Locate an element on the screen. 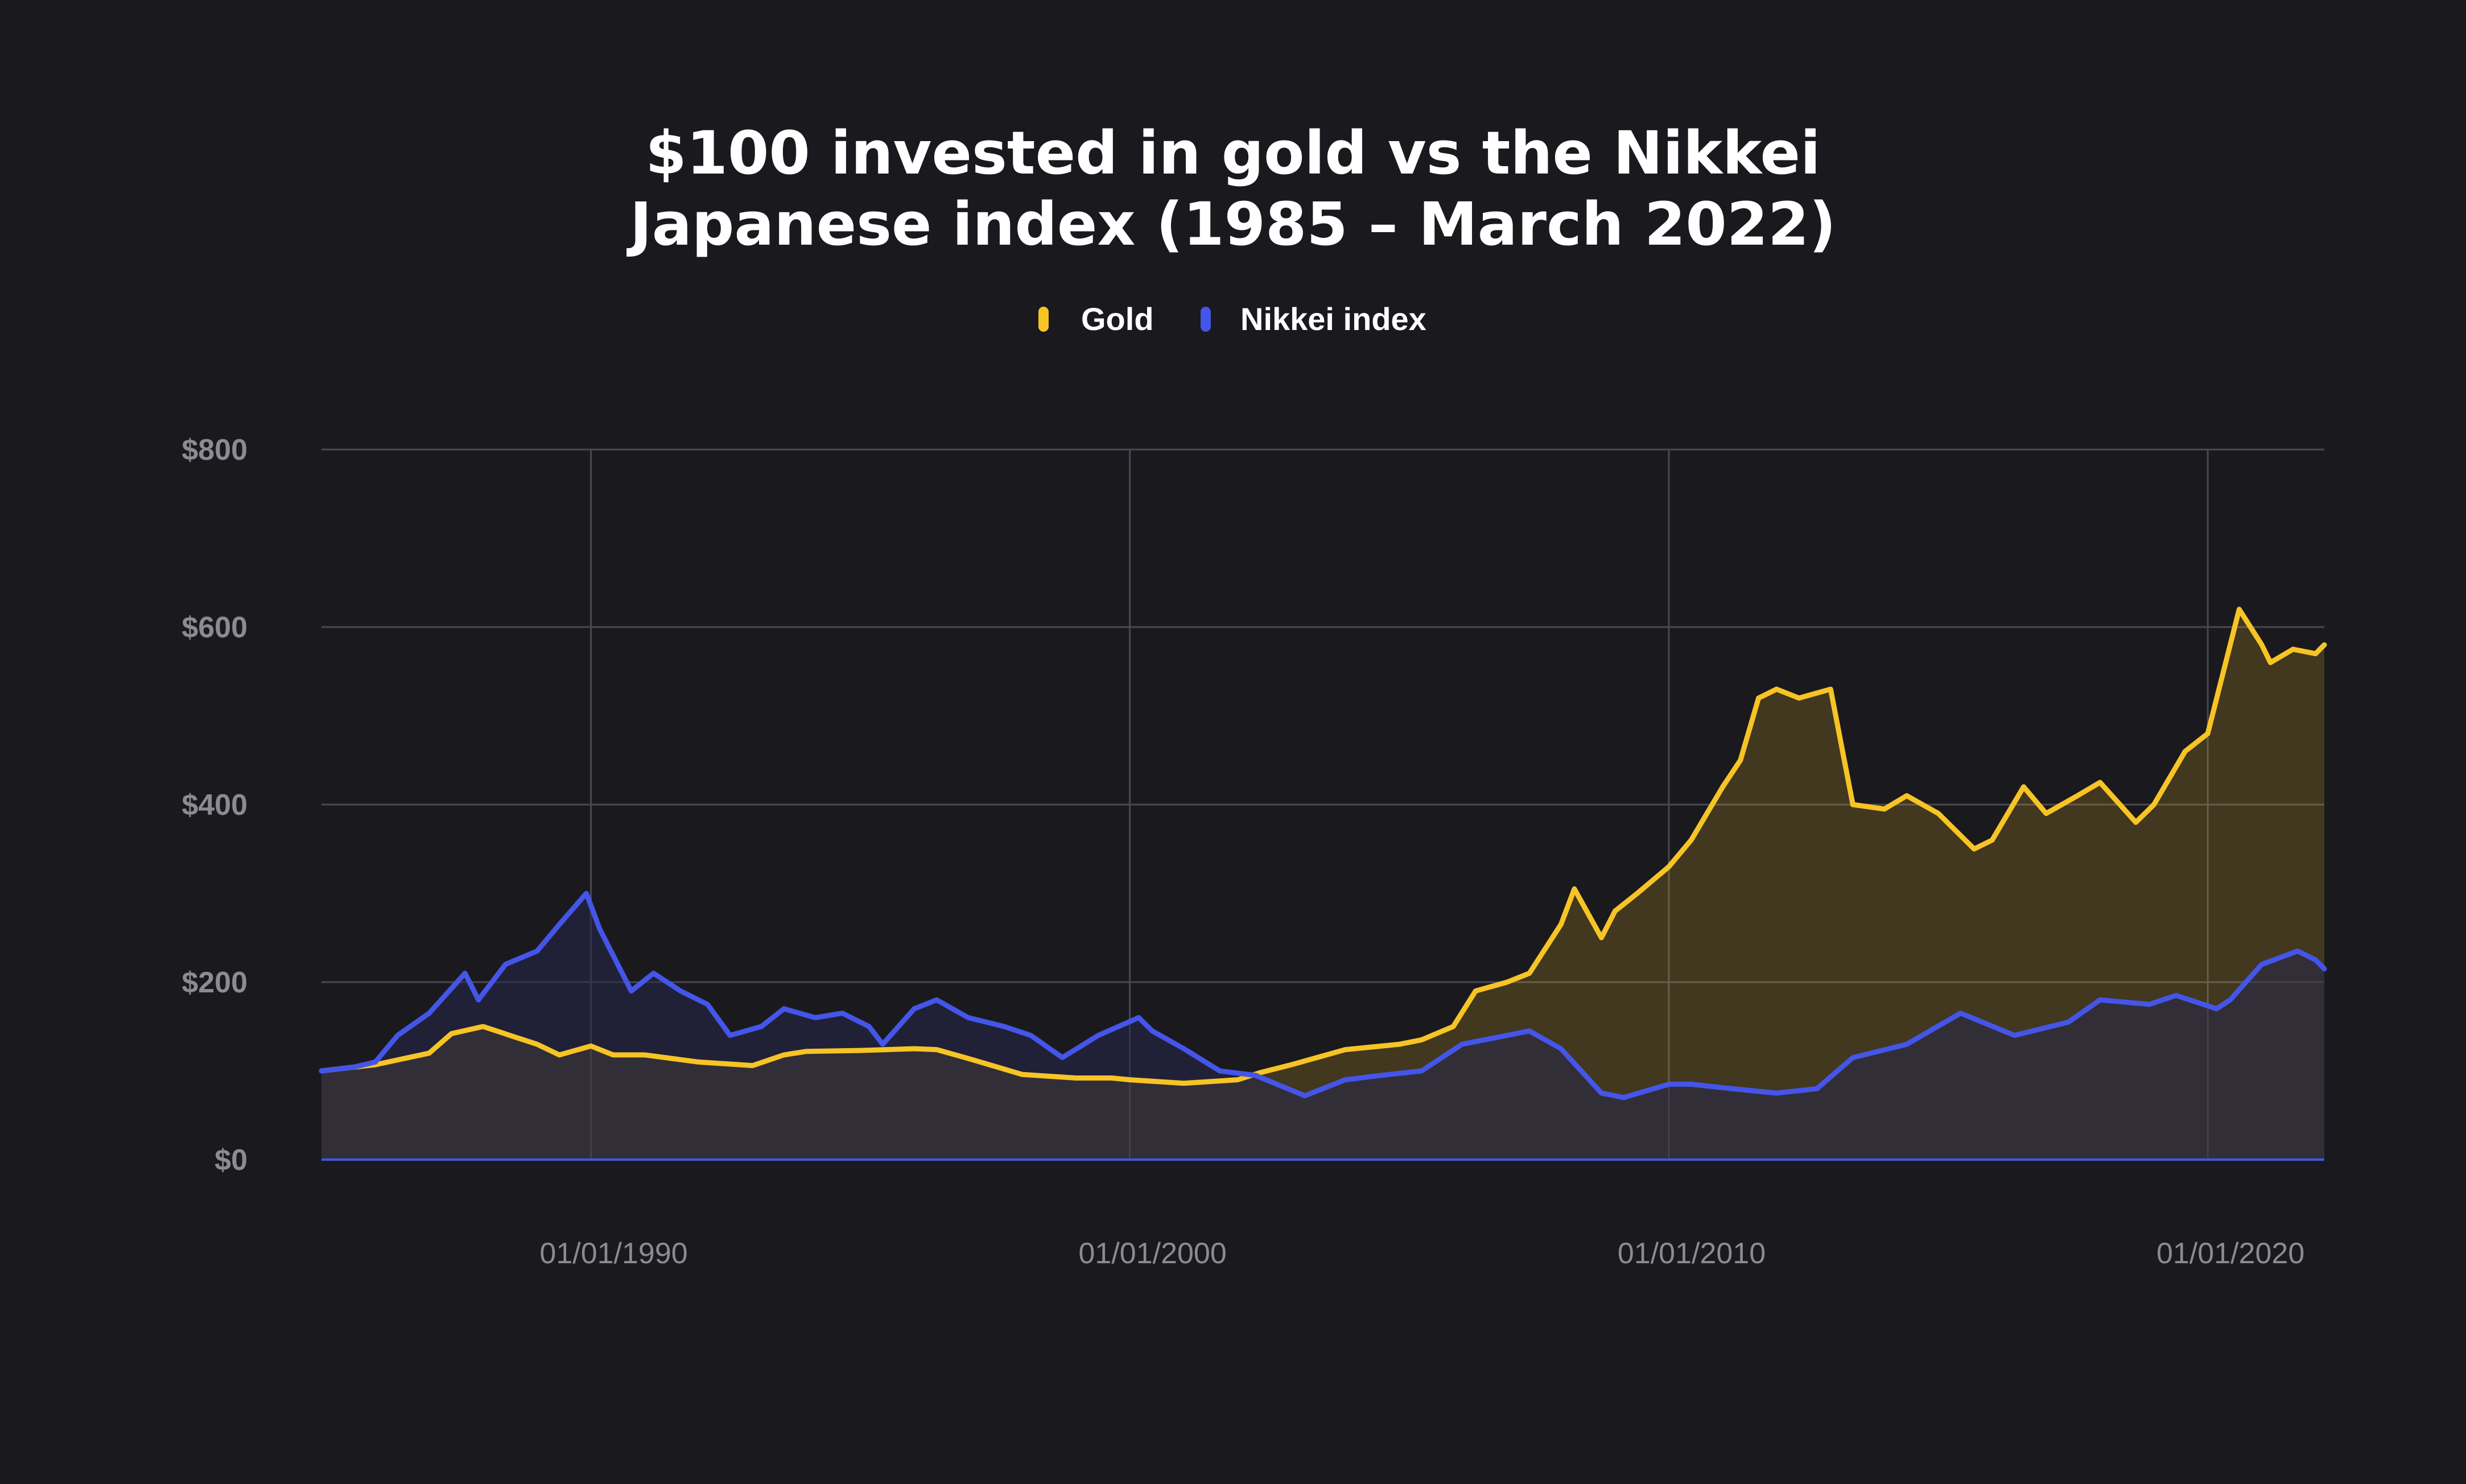 Image resolution: width=2466 pixels, height=1484 pixels. series-line-nikkei is located at coordinates (1323, 995).